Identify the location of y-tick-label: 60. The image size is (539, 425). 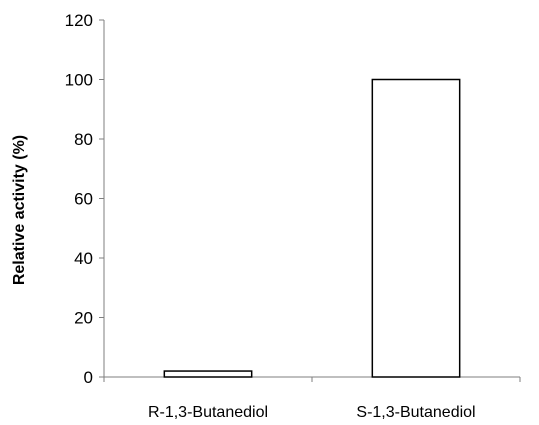
(83, 199).